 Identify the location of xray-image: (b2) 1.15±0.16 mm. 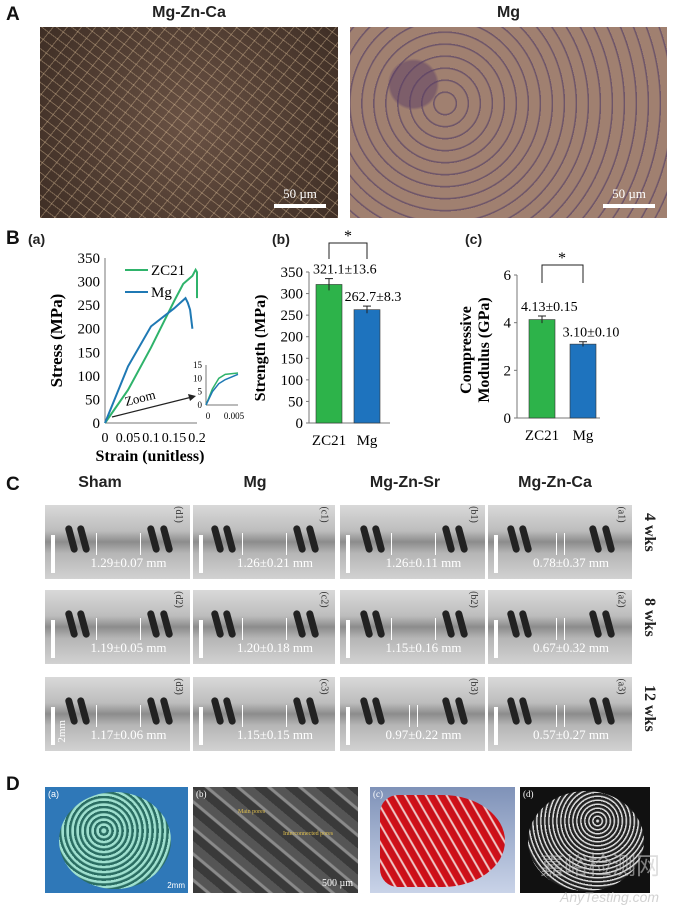
(412, 627).